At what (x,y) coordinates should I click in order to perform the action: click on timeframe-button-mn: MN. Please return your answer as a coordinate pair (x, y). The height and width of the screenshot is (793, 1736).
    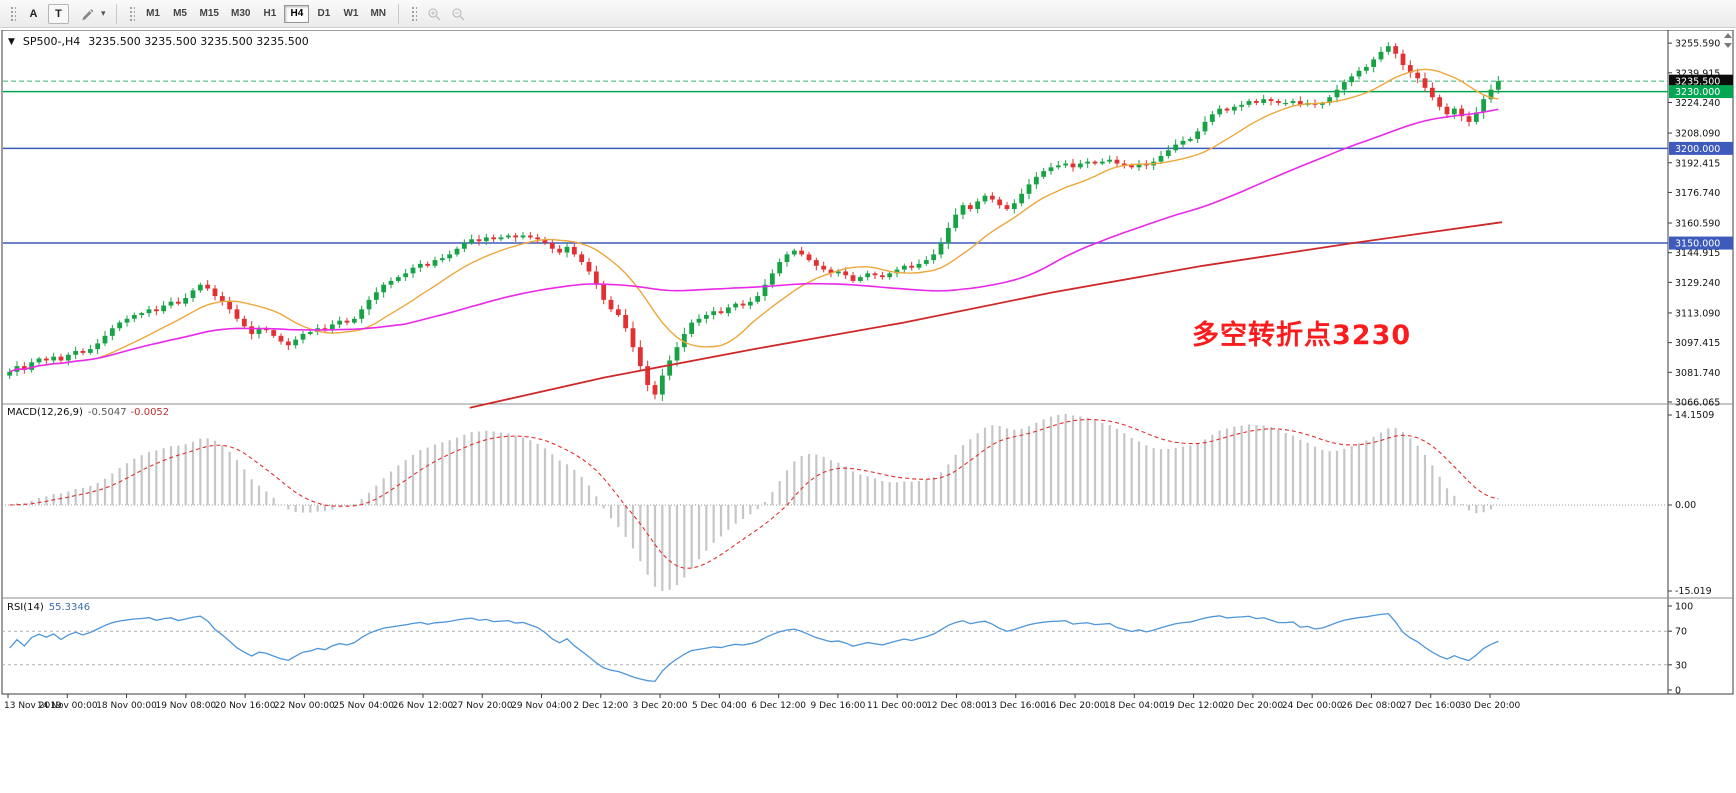
    Looking at the image, I should click on (378, 14).